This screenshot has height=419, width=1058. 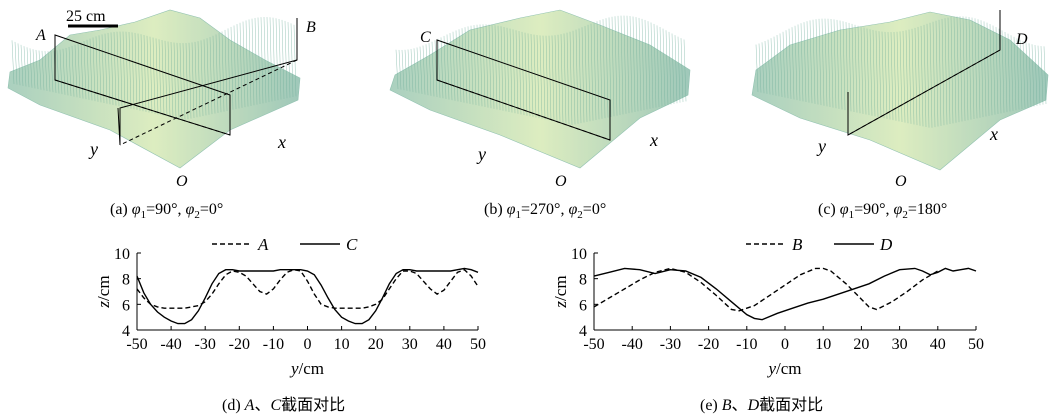 I want to click on x-tick-label: 50, so click(x=478, y=344).